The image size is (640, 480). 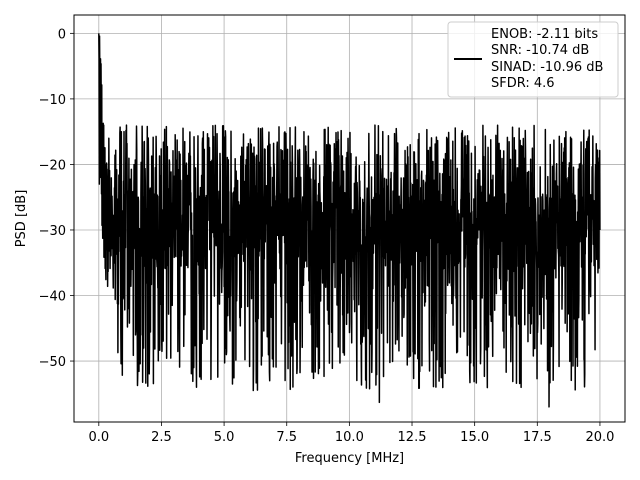 I want to click on y-axis-label: PSD [dB], so click(x=21, y=219).